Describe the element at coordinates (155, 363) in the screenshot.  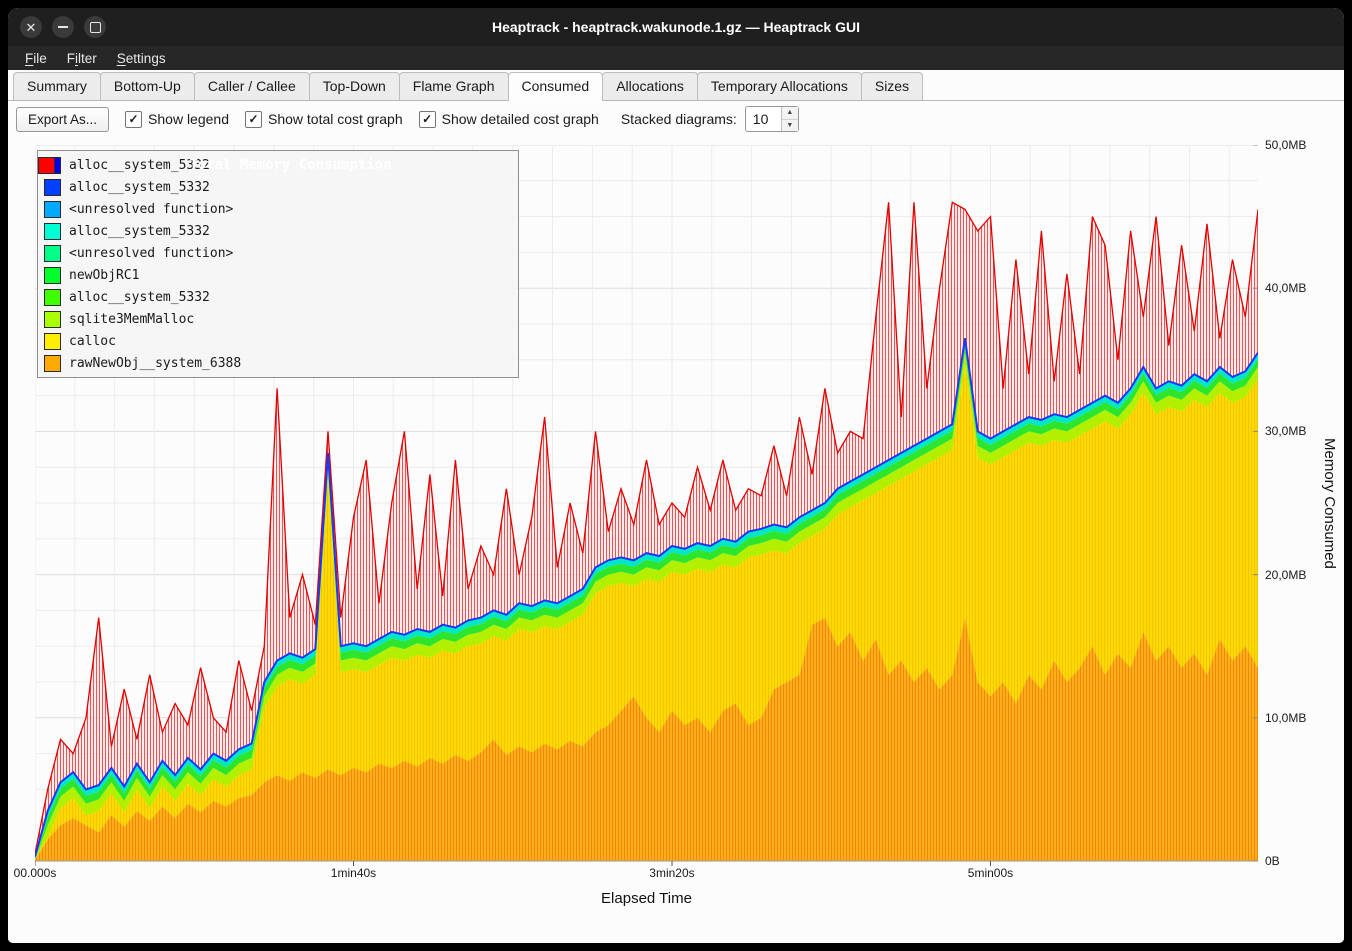
I see `legend-label: rawNewObj__system_6388` at that location.